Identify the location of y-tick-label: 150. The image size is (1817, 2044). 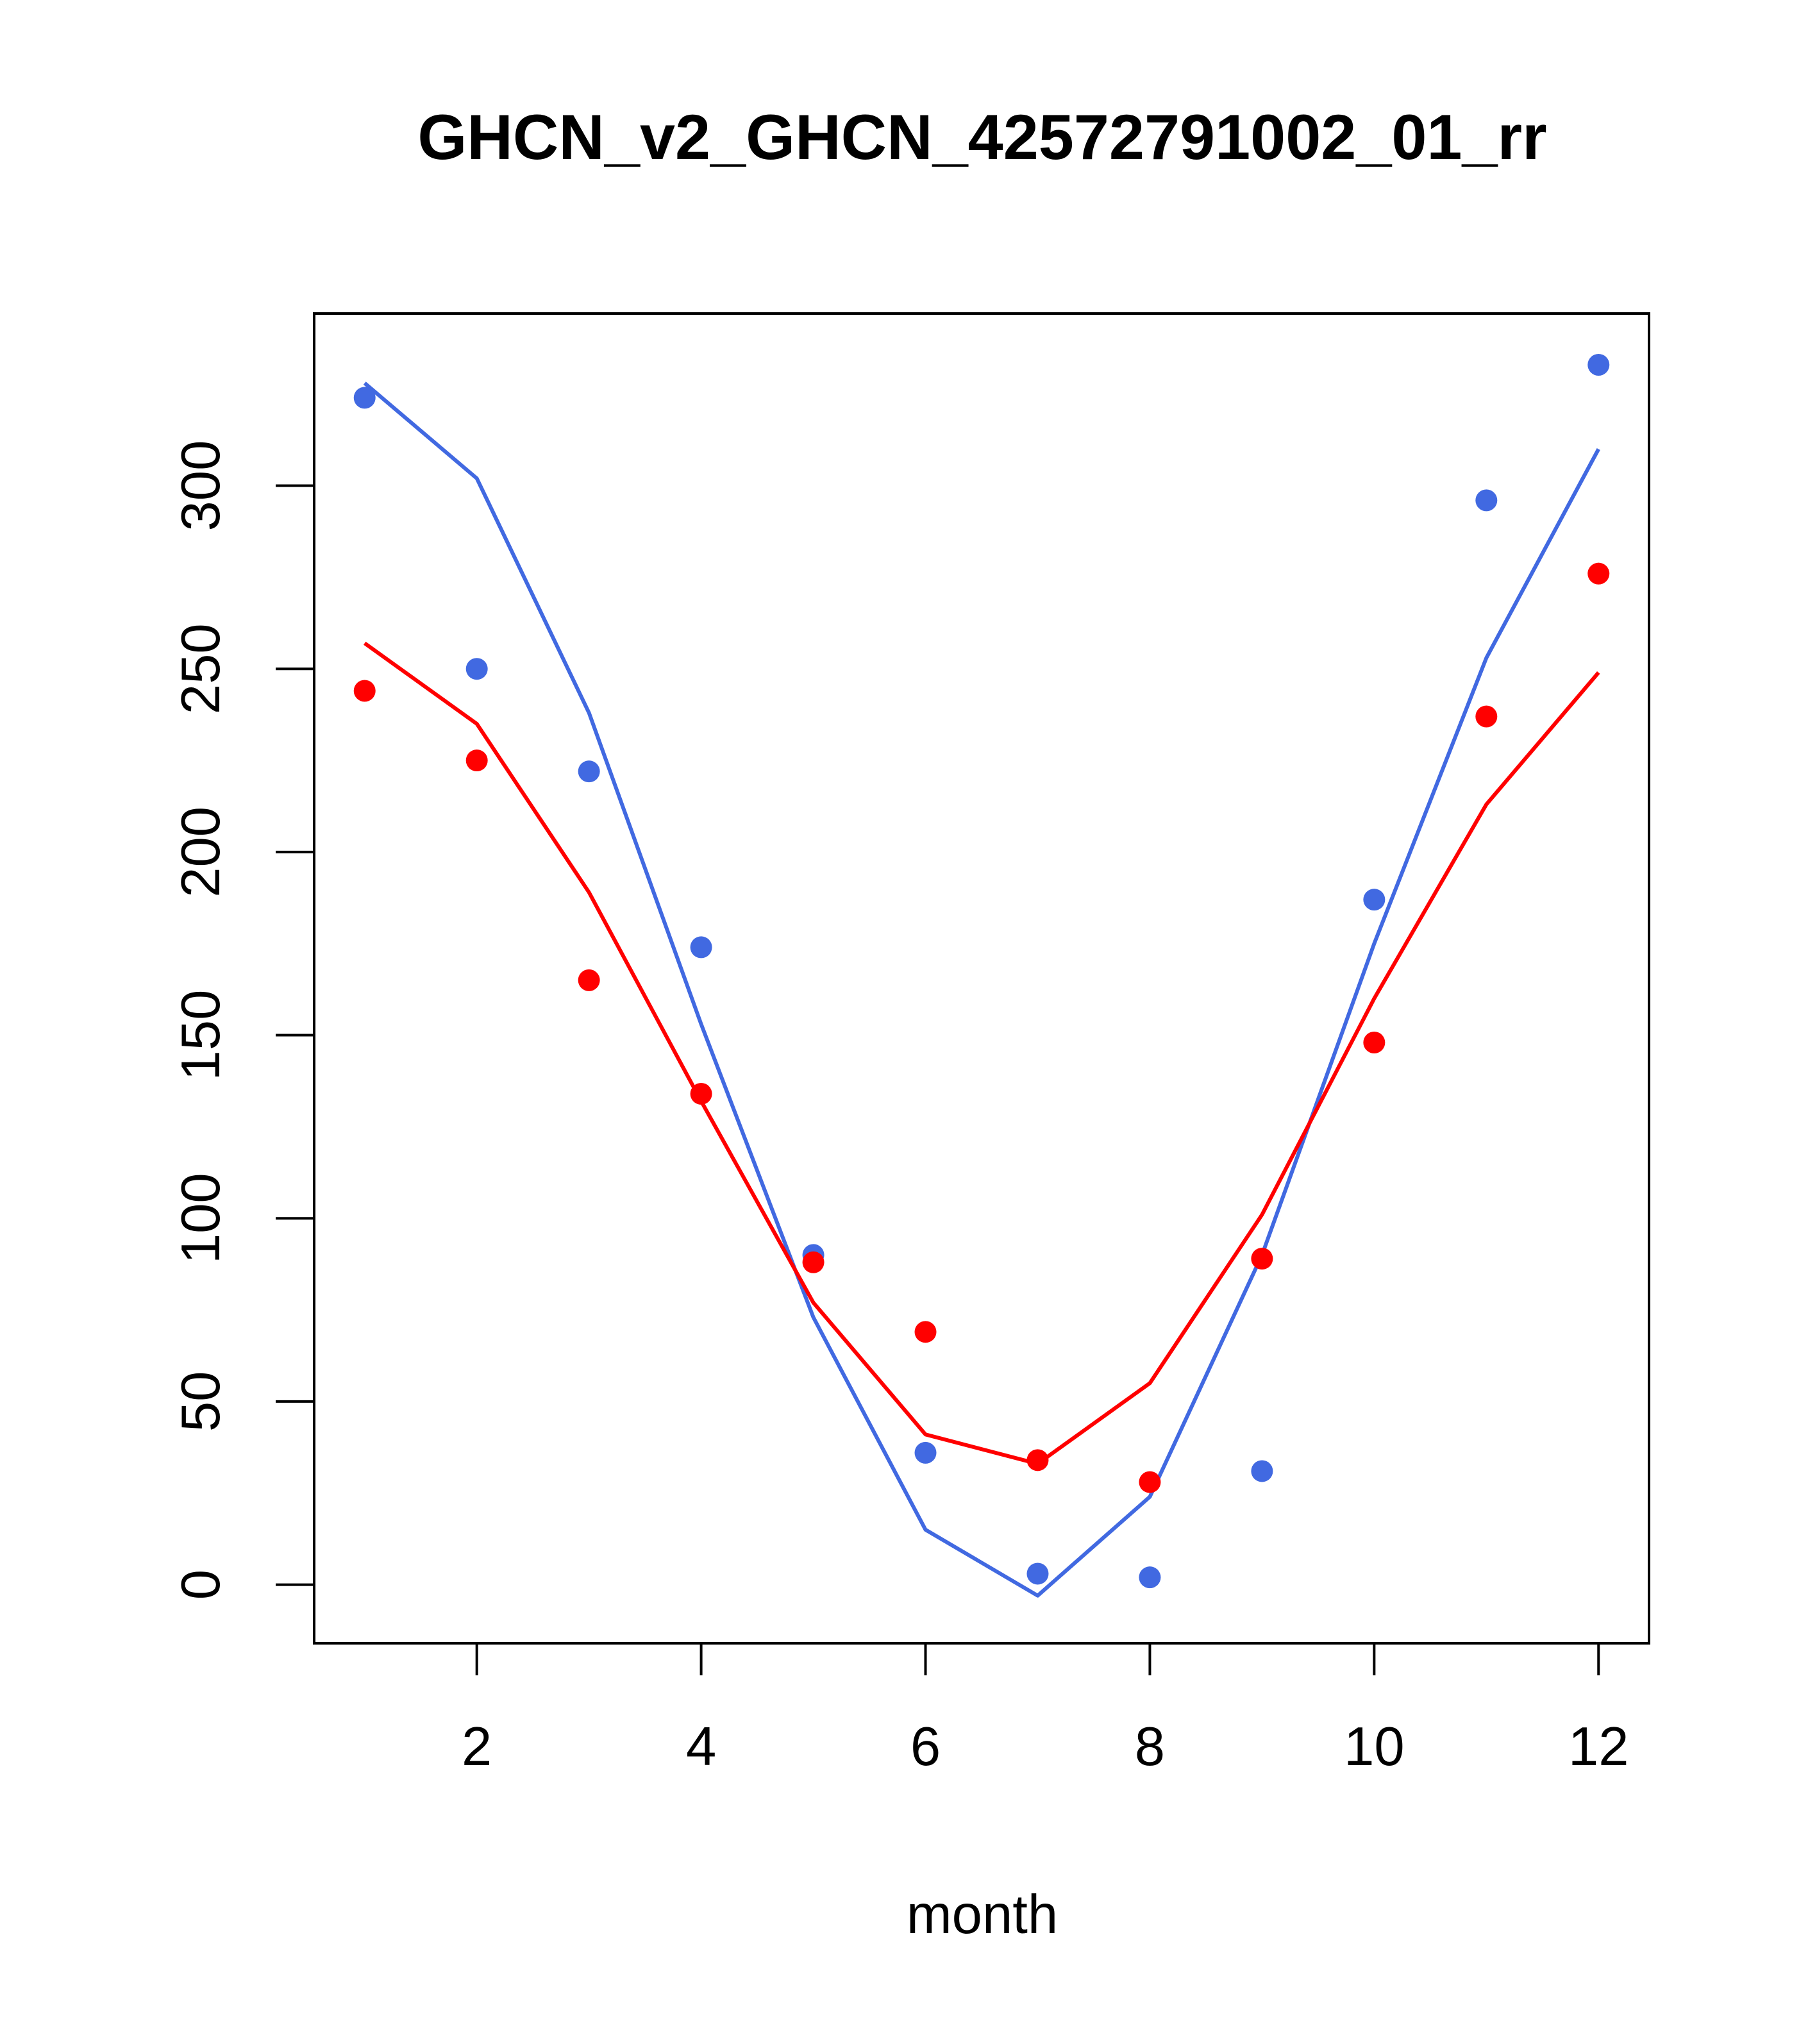
(201, 1035).